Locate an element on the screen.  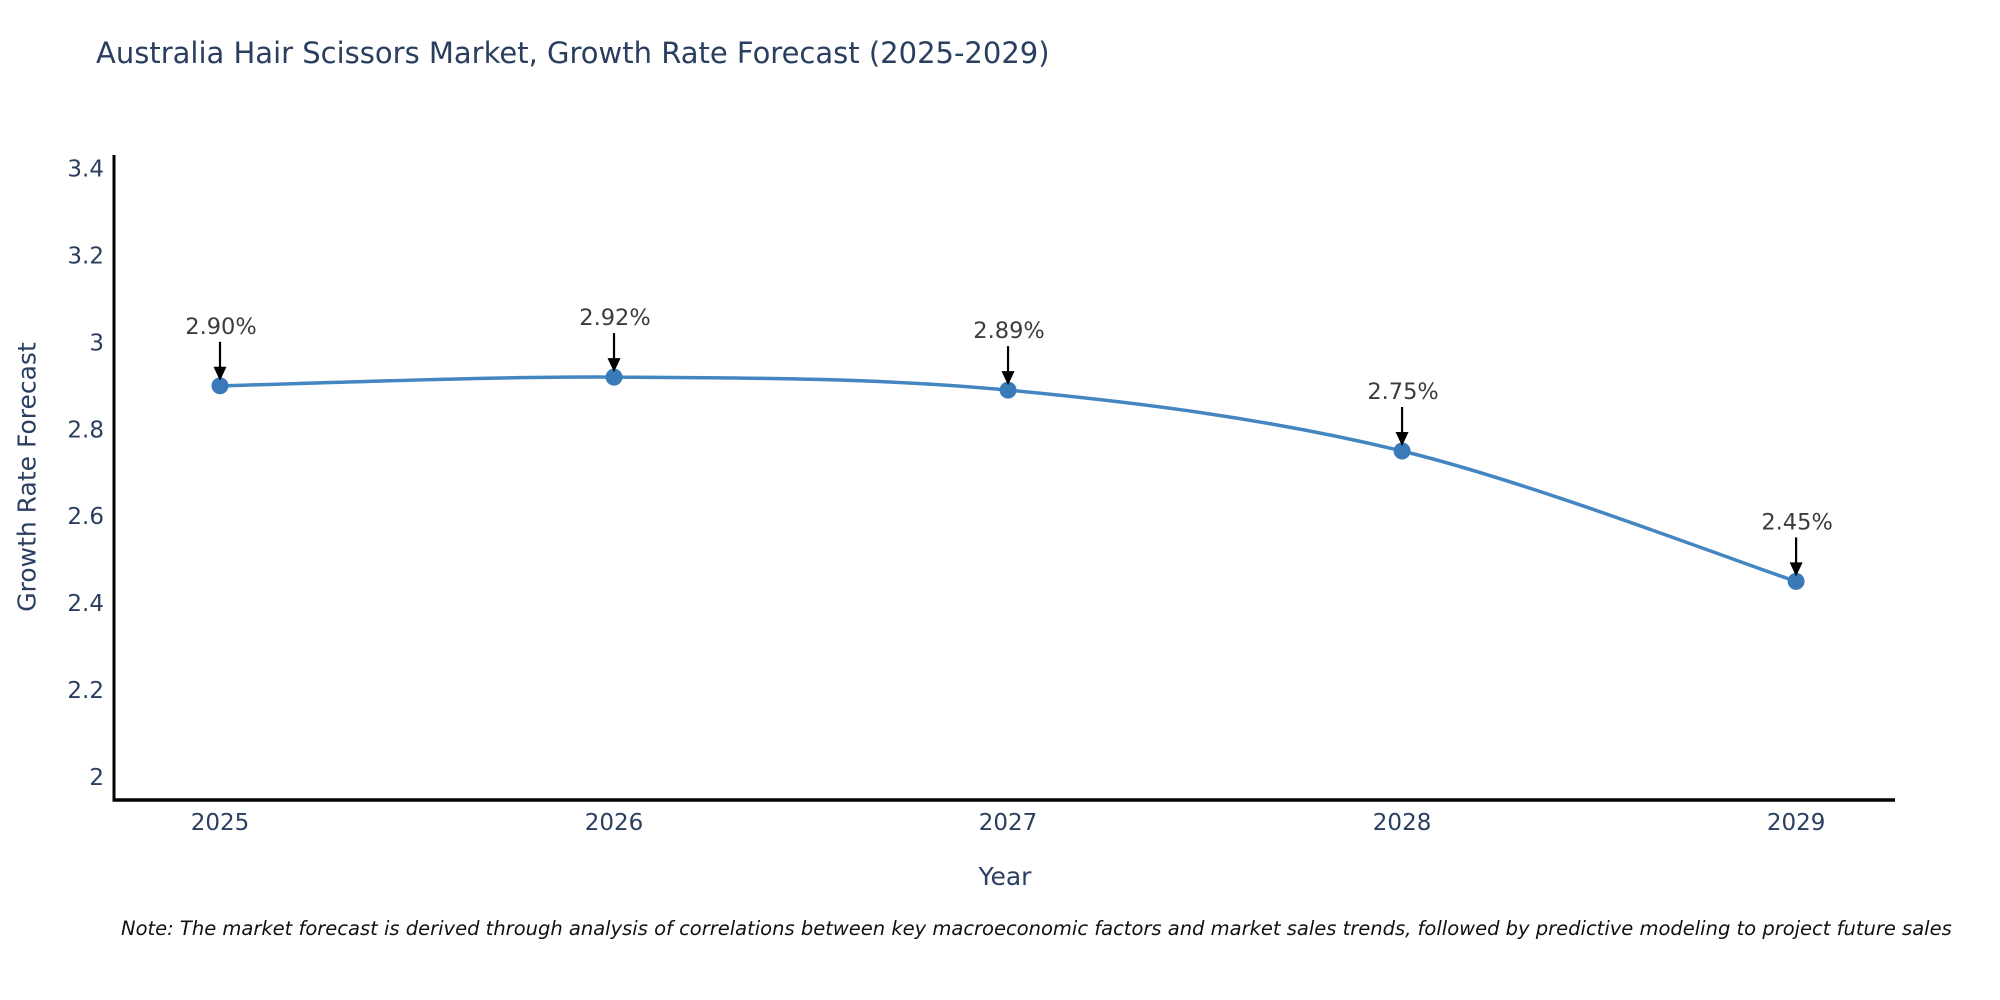
x-tick-label: 2029 is located at coordinates (1796, 823).